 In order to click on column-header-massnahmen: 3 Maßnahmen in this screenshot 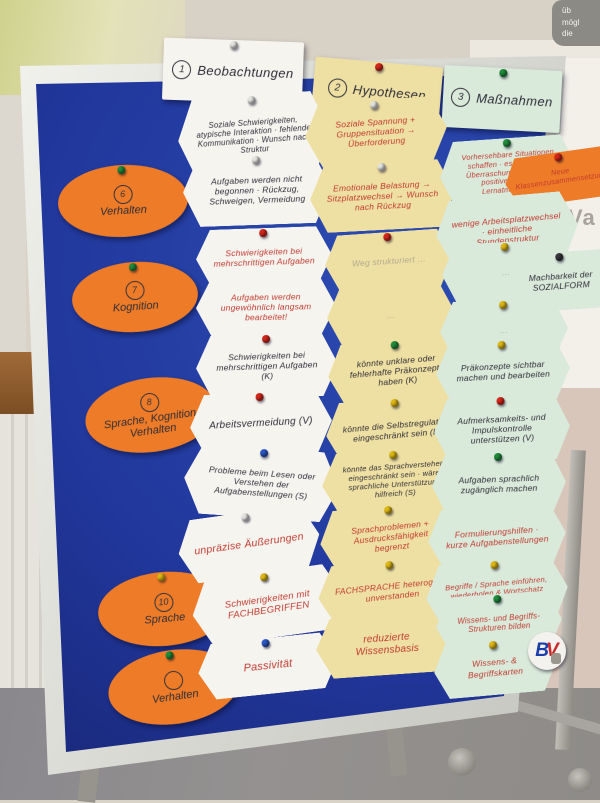, I will do `click(502, 99)`.